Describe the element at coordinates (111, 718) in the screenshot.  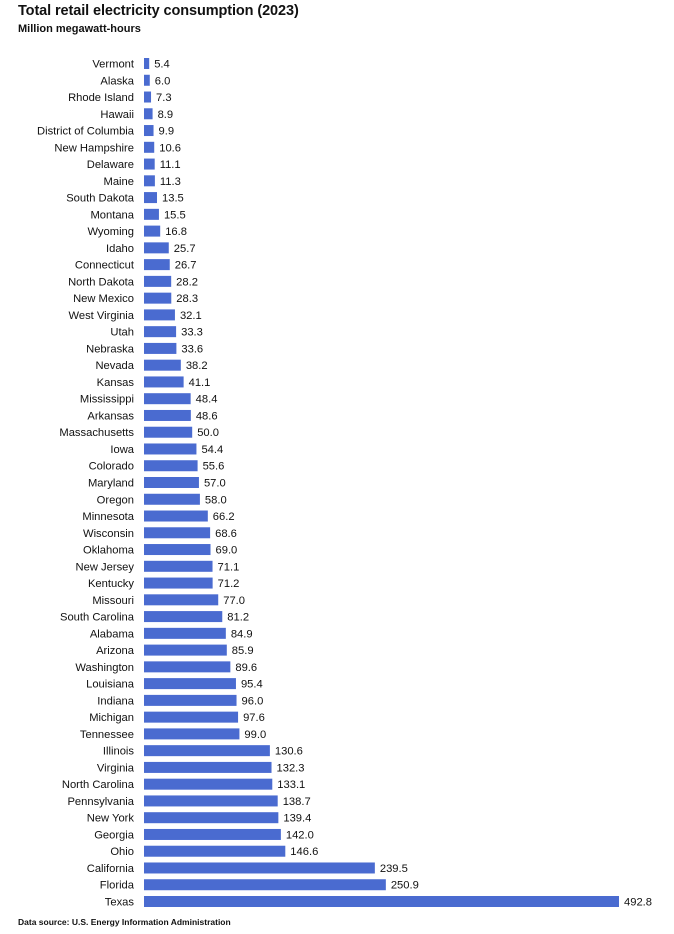
I see `category-label: Michigan` at that location.